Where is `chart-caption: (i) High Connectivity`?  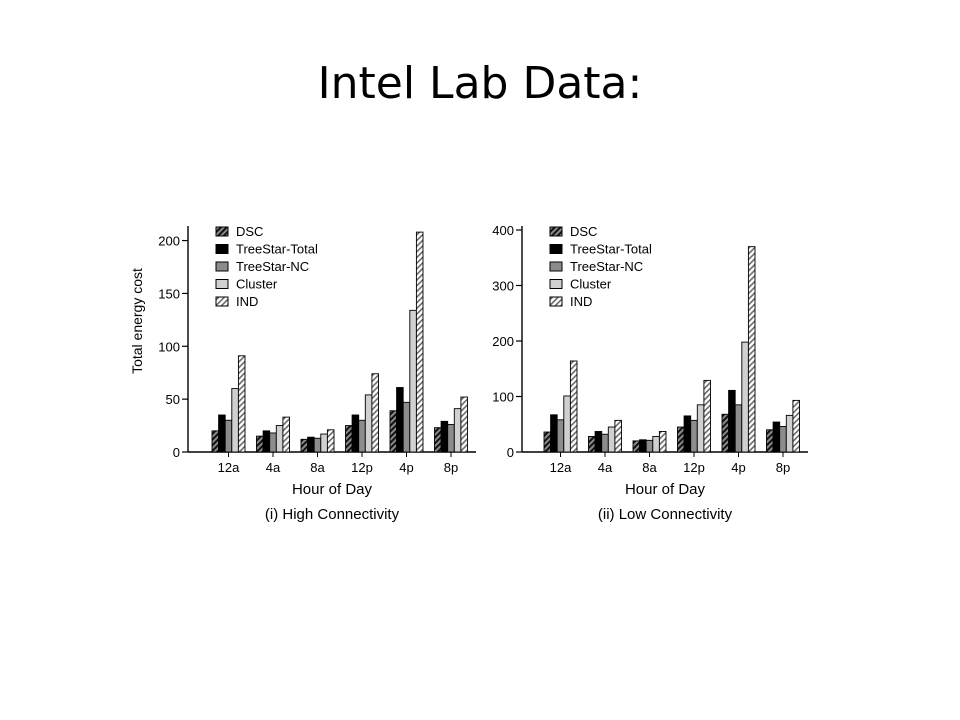
chart-caption: (i) High Connectivity is located at coordinates (332, 514).